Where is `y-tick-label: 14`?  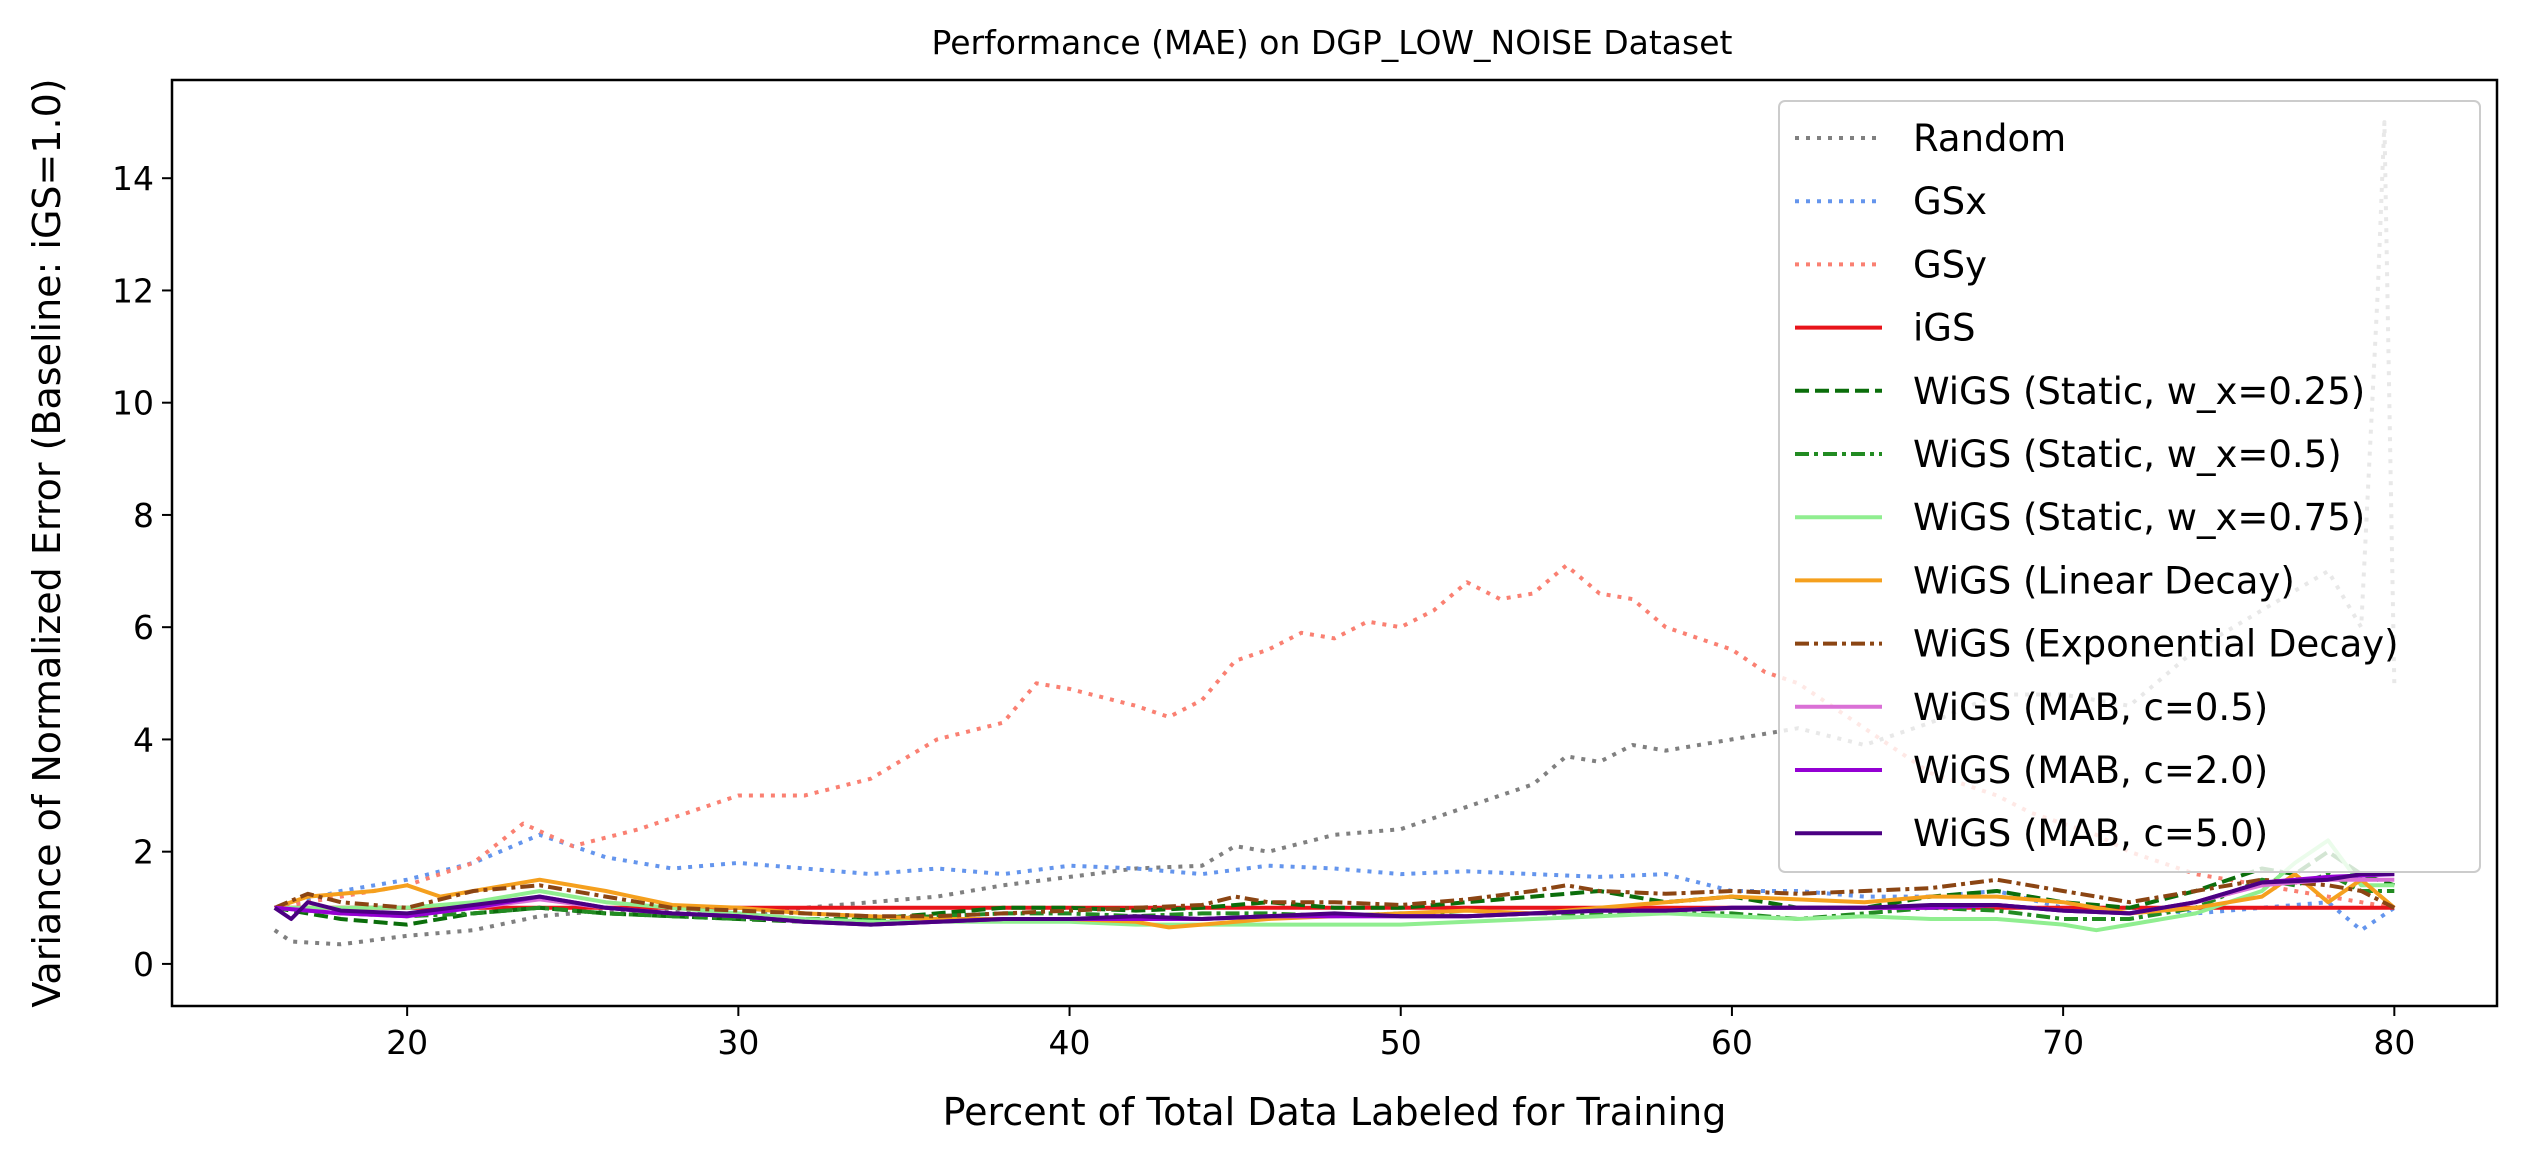 y-tick-label: 14 is located at coordinates (133, 178).